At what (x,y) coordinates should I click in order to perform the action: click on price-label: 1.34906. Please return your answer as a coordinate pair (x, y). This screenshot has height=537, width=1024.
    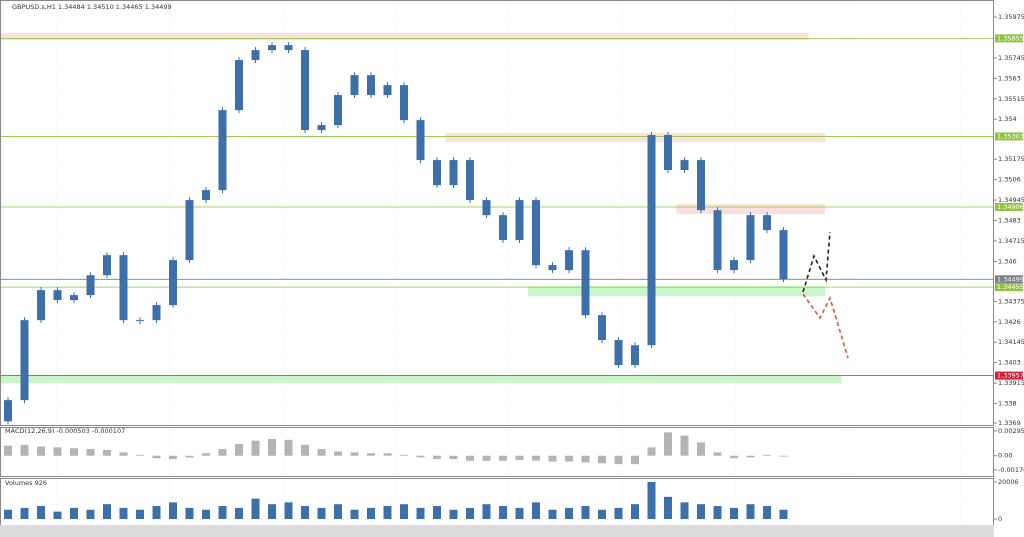
    Looking at the image, I should click on (1009, 206).